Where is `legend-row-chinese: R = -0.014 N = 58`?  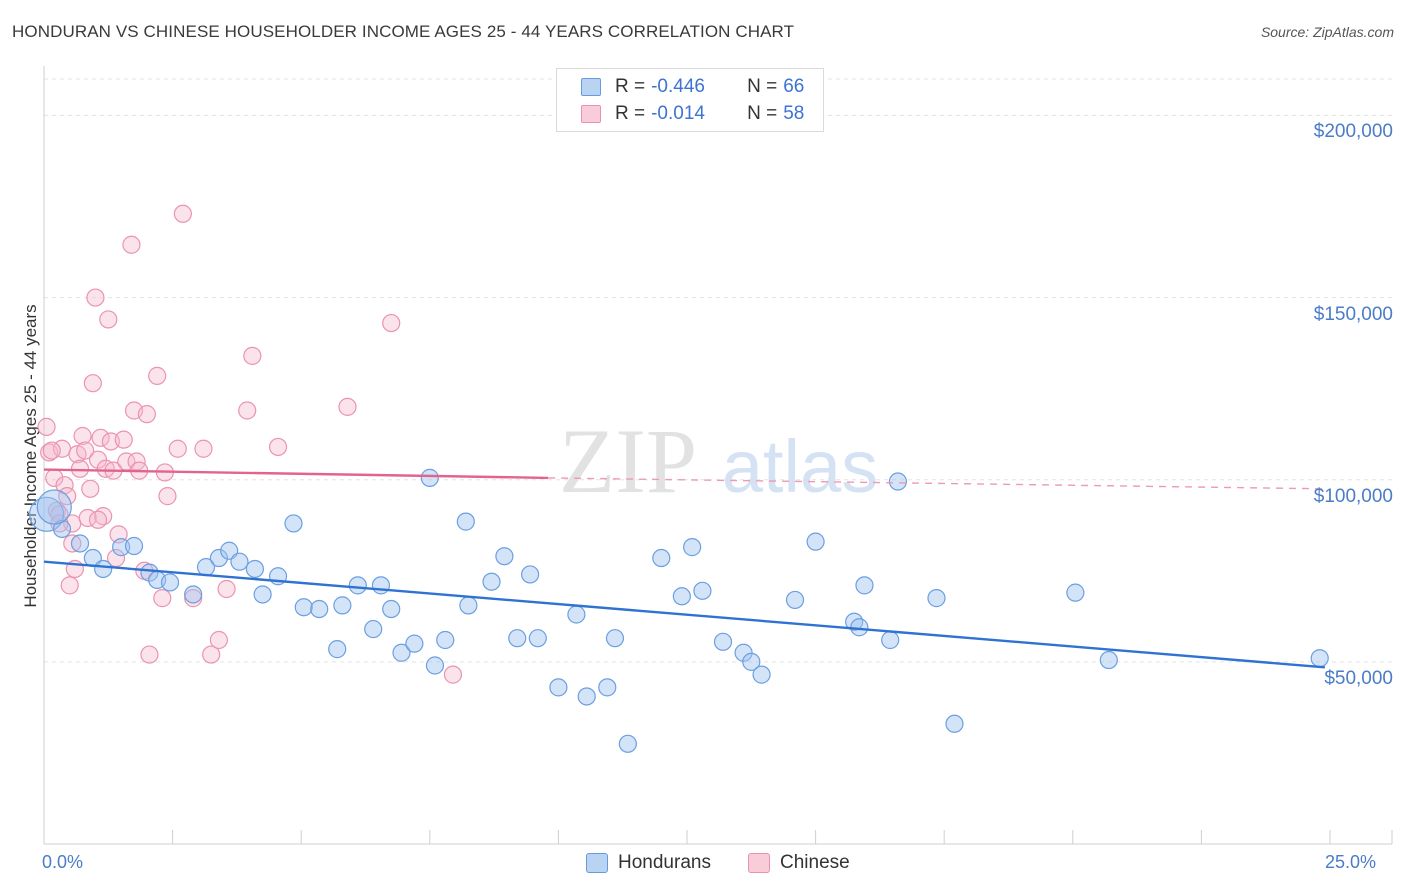 legend-row-chinese: R = -0.014 N = 58 is located at coordinates (692, 114).